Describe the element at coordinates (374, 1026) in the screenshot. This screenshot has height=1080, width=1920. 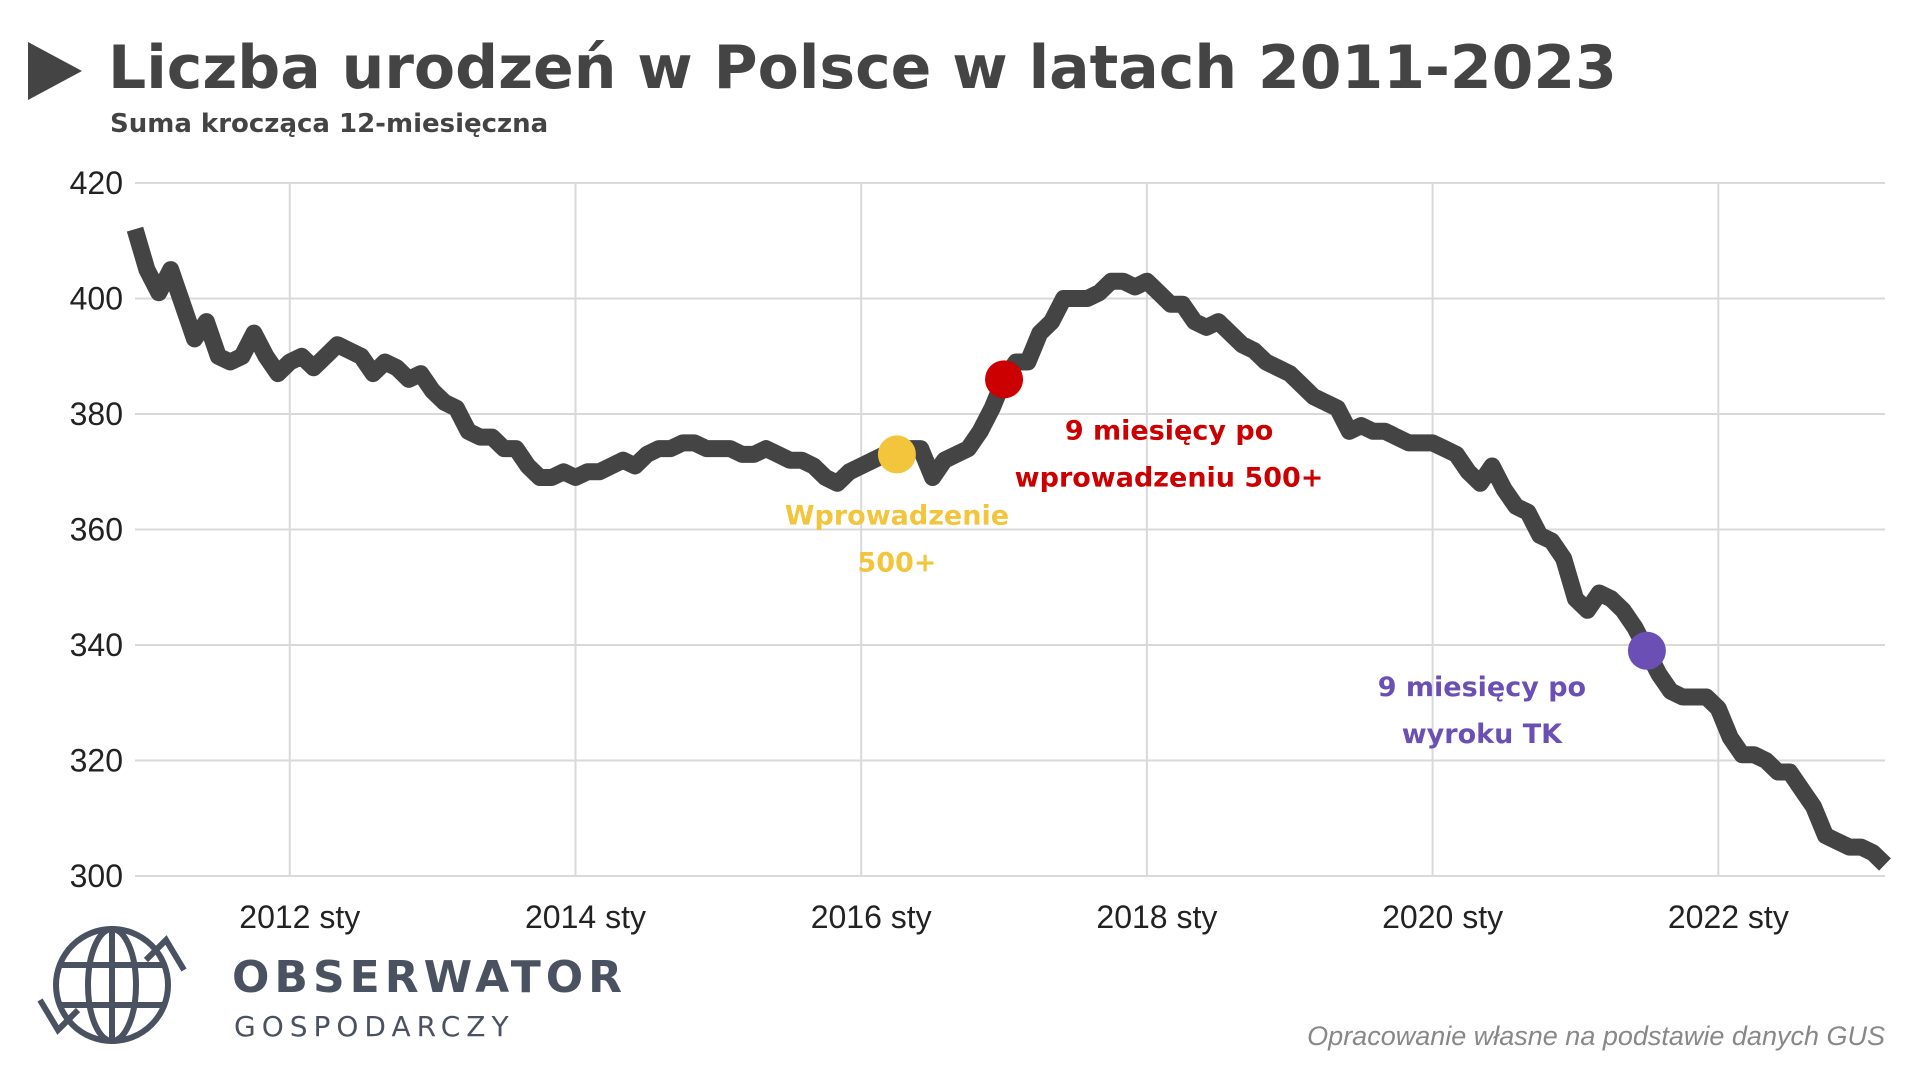
I see `brand-tagline: GOSPODARCZY` at that location.